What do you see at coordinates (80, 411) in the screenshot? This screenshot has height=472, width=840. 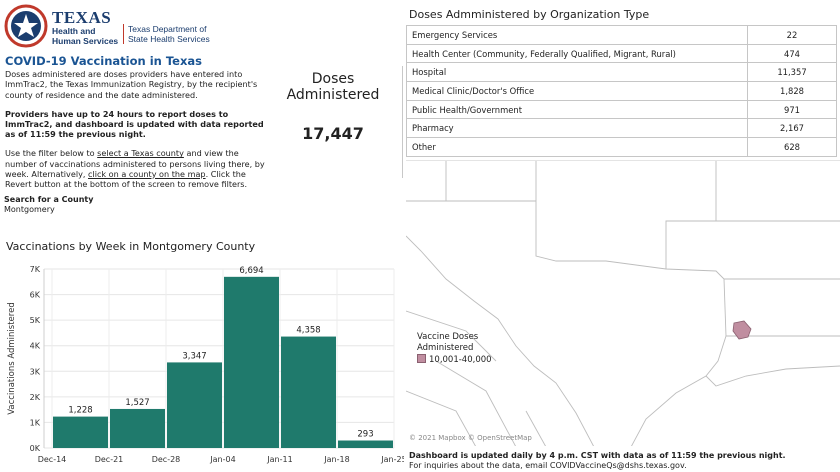 I see `bar-value-label: 1,228` at bounding box center [80, 411].